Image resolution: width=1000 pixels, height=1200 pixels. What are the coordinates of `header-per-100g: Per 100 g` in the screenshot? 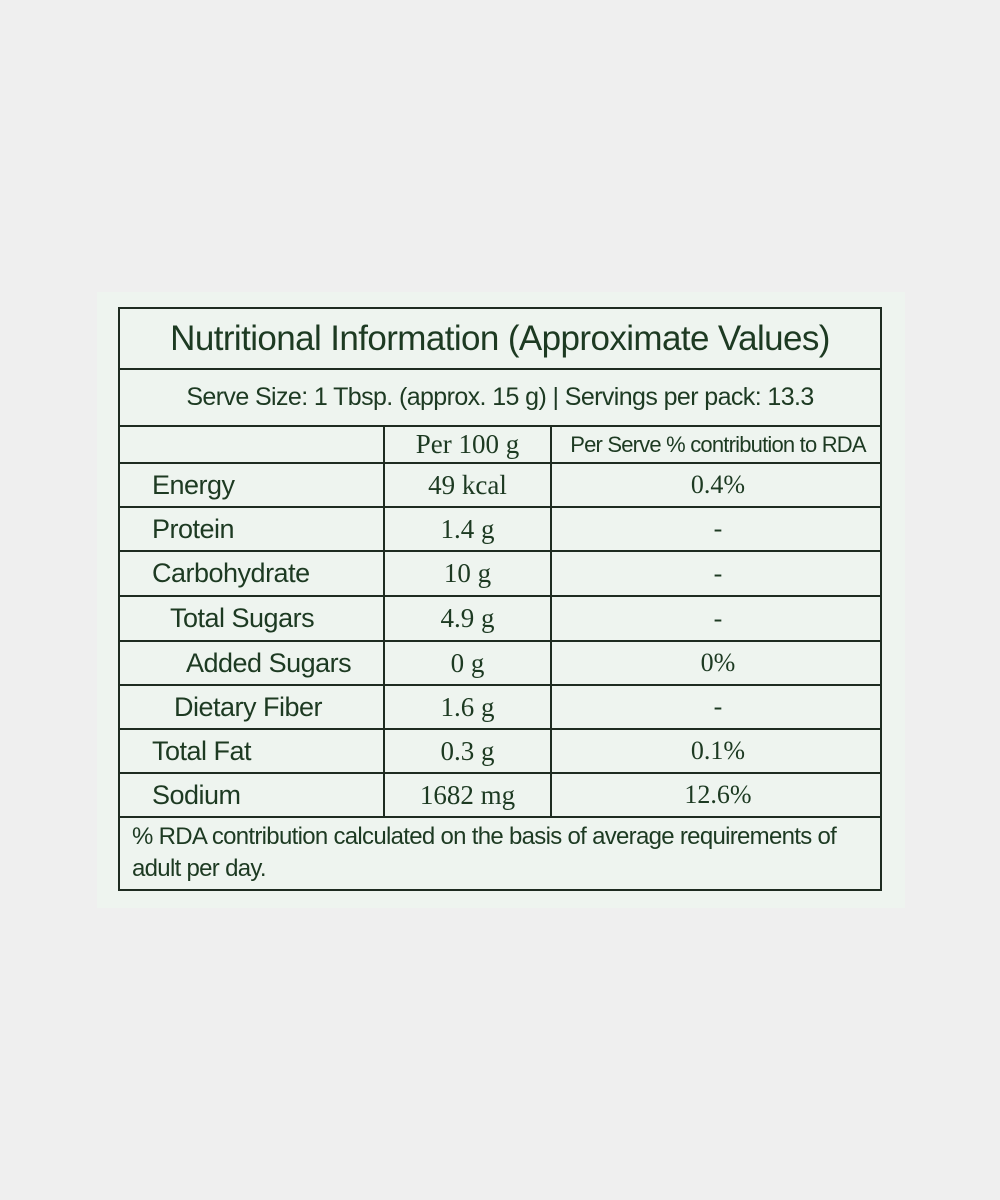 It's located at (468, 444).